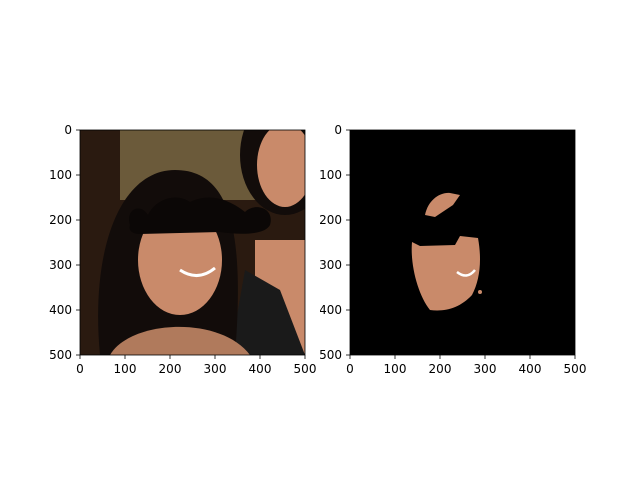 Image resolution: width=640 pixels, height=485 pixels. I want to click on right-ytick-label: 400, so click(331, 310).